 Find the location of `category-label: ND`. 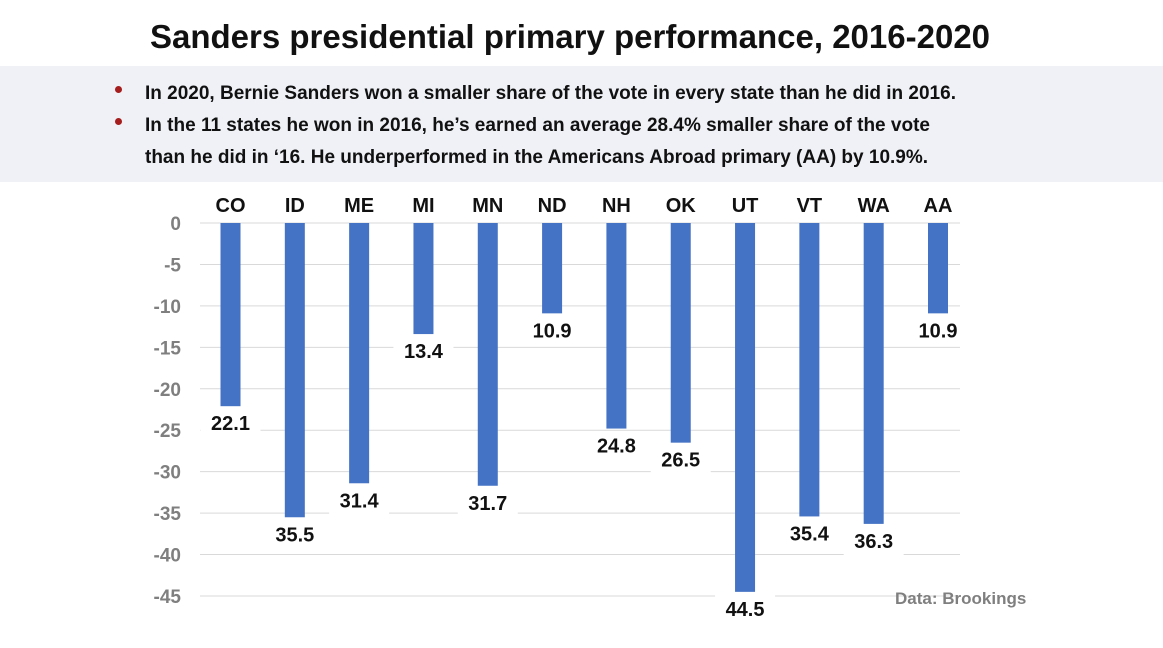

category-label: ND is located at coordinates (552, 206).